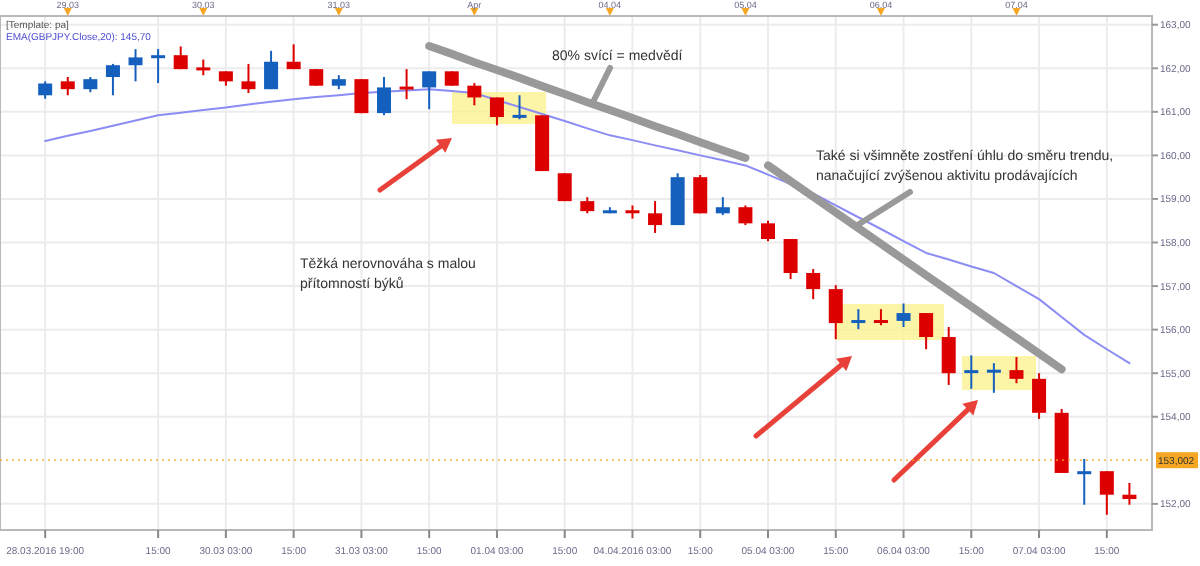 This screenshot has width=1200, height=566. What do you see at coordinates (587, 102) in the screenshot?
I see `line-series` at bounding box center [587, 102].